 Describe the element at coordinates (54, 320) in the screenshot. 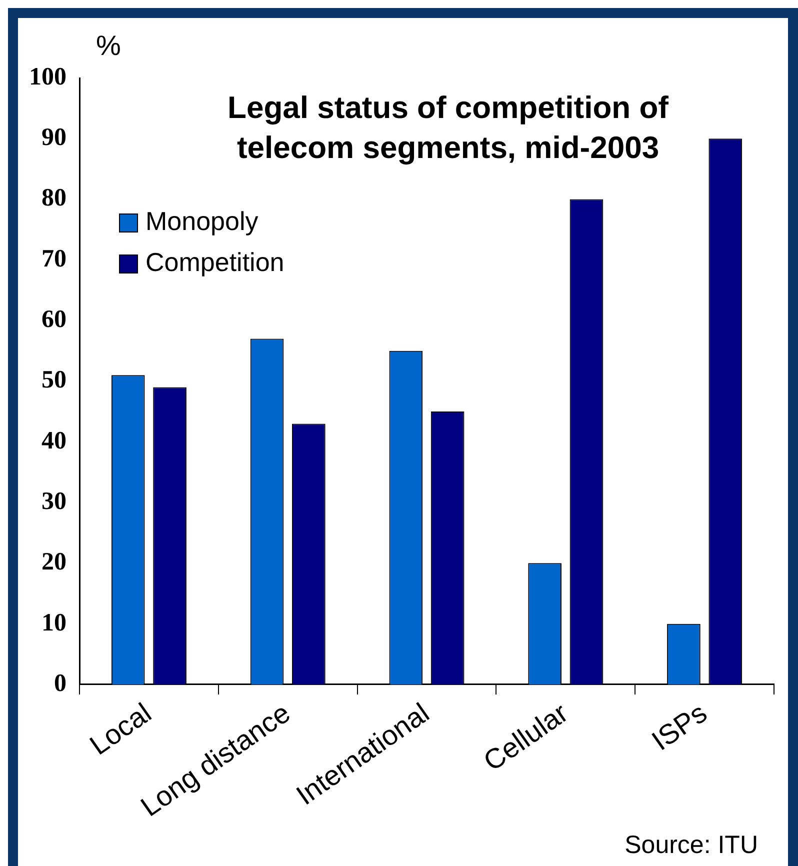

I see `y-tick-label: 60` at that location.